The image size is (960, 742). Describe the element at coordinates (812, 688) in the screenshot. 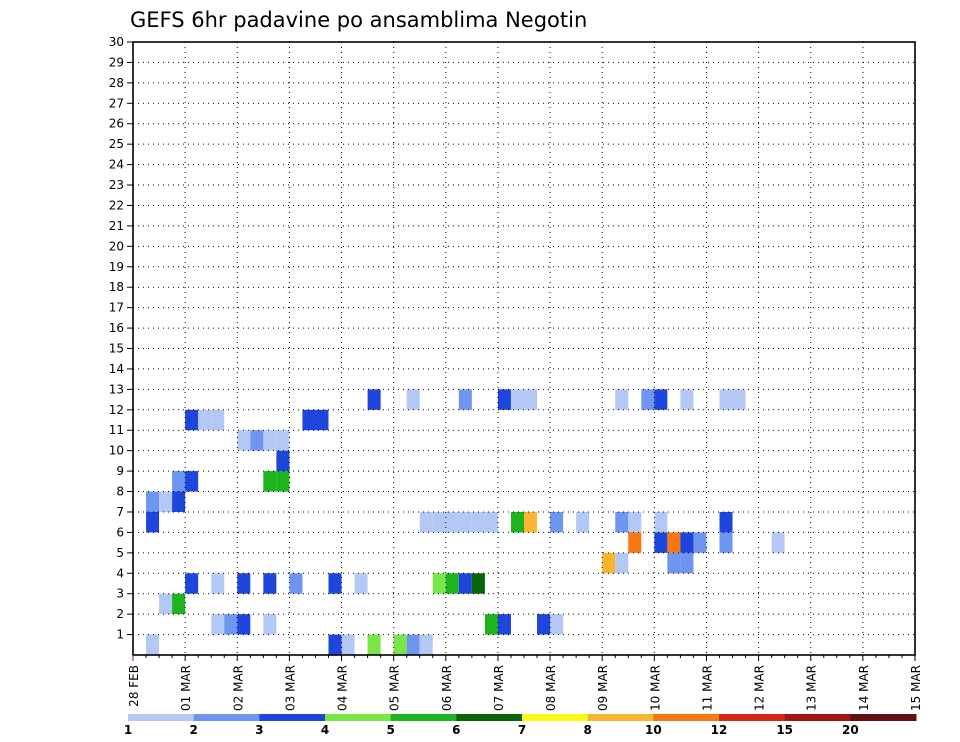

I see `x-tick-label: 13 MAR` at that location.